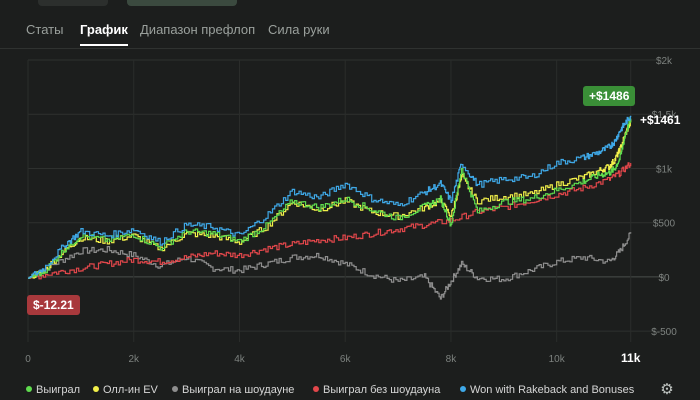 Image resolution: width=700 pixels, height=400 pixels. Describe the element at coordinates (96, 389) in the screenshot. I see `legend-dot-allin-ev` at that location.